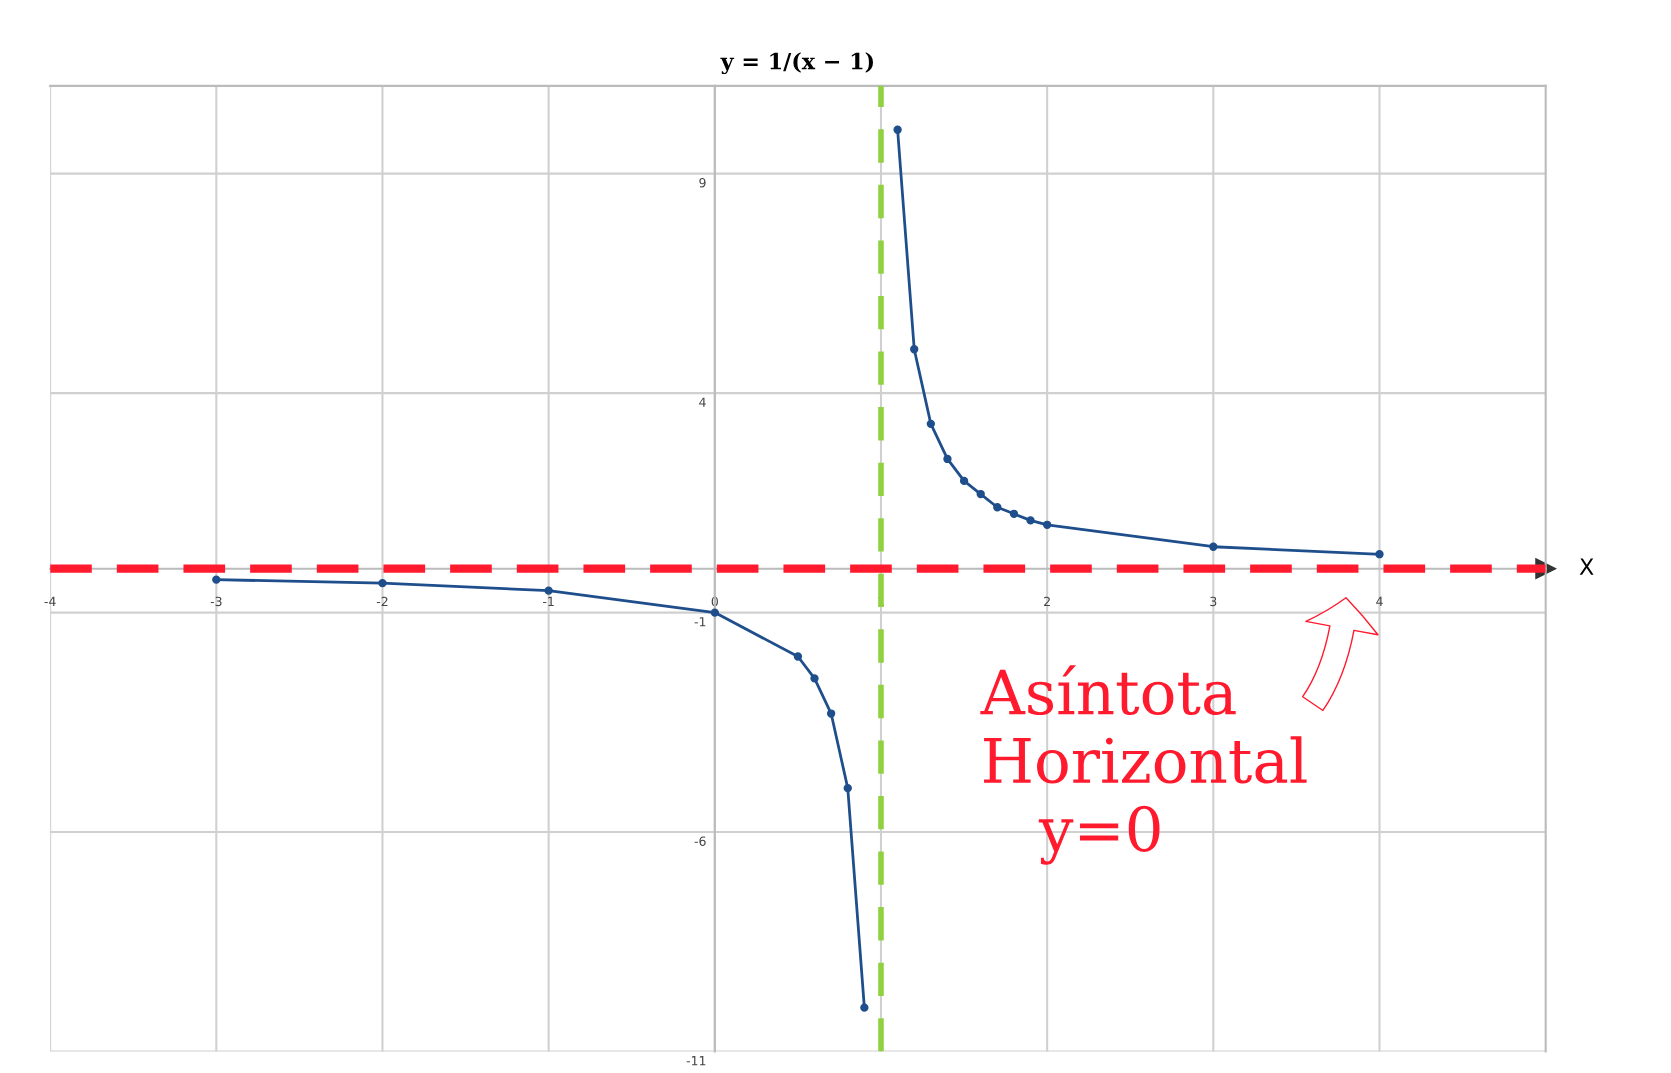 The height and width of the screenshot is (1073, 1671). What do you see at coordinates (1143, 765) in the screenshot?
I see `ref-line-label: Asíntota Horizontal y=0` at bounding box center [1143, 765].